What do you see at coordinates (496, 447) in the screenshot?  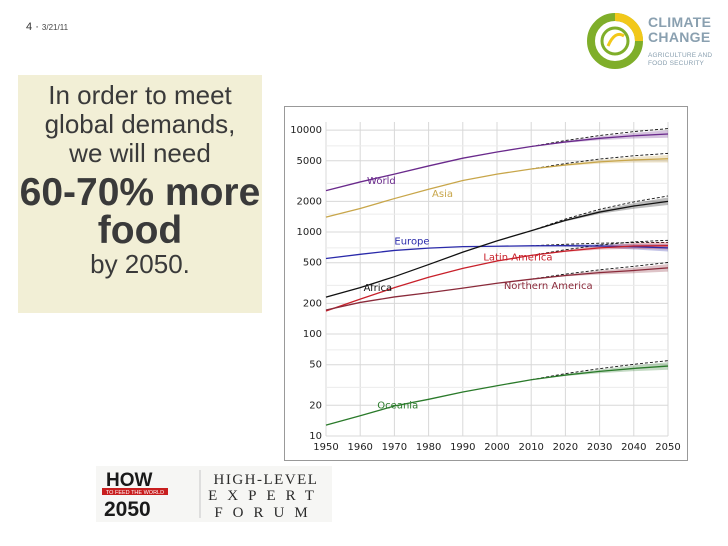 I see `x-tick-label: 2000` at bounding box center [496, 447].